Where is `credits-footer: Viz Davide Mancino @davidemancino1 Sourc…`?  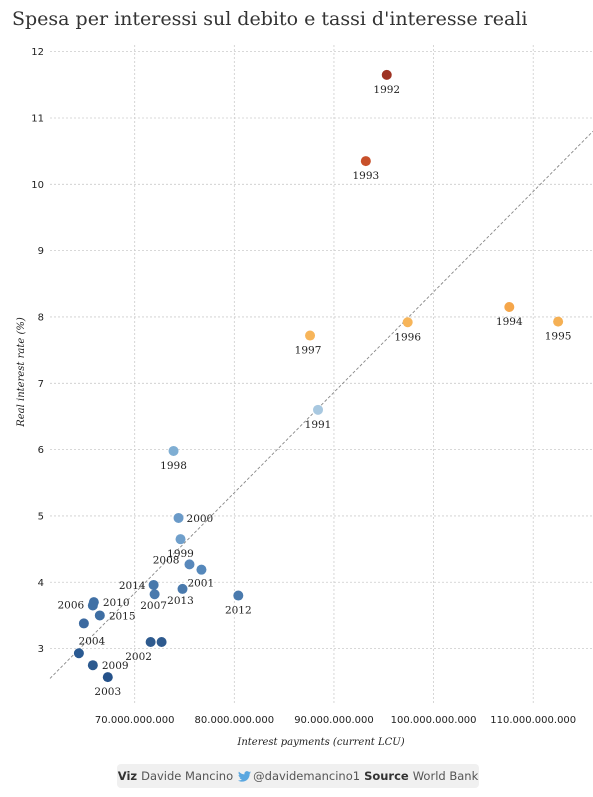 credits-footer: Viz Davide Mancino @davidemancino1 Sourc… is located at coordinates (298, 776).